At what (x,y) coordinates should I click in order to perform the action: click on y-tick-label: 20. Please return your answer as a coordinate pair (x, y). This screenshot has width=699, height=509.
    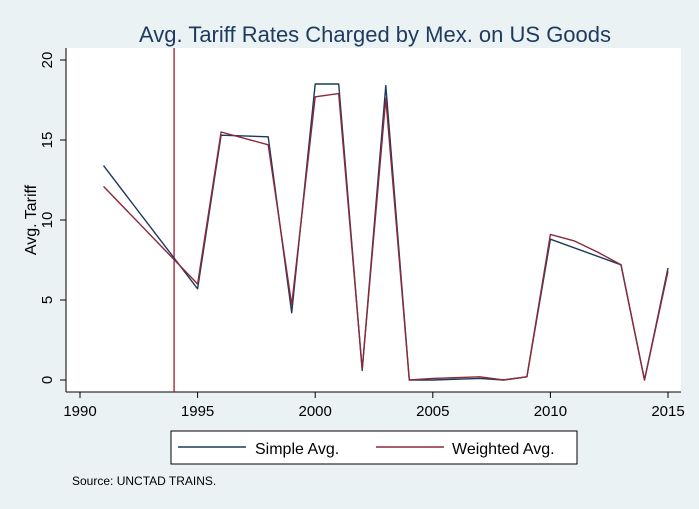
    Looking at the image, I should click on (47, 60).